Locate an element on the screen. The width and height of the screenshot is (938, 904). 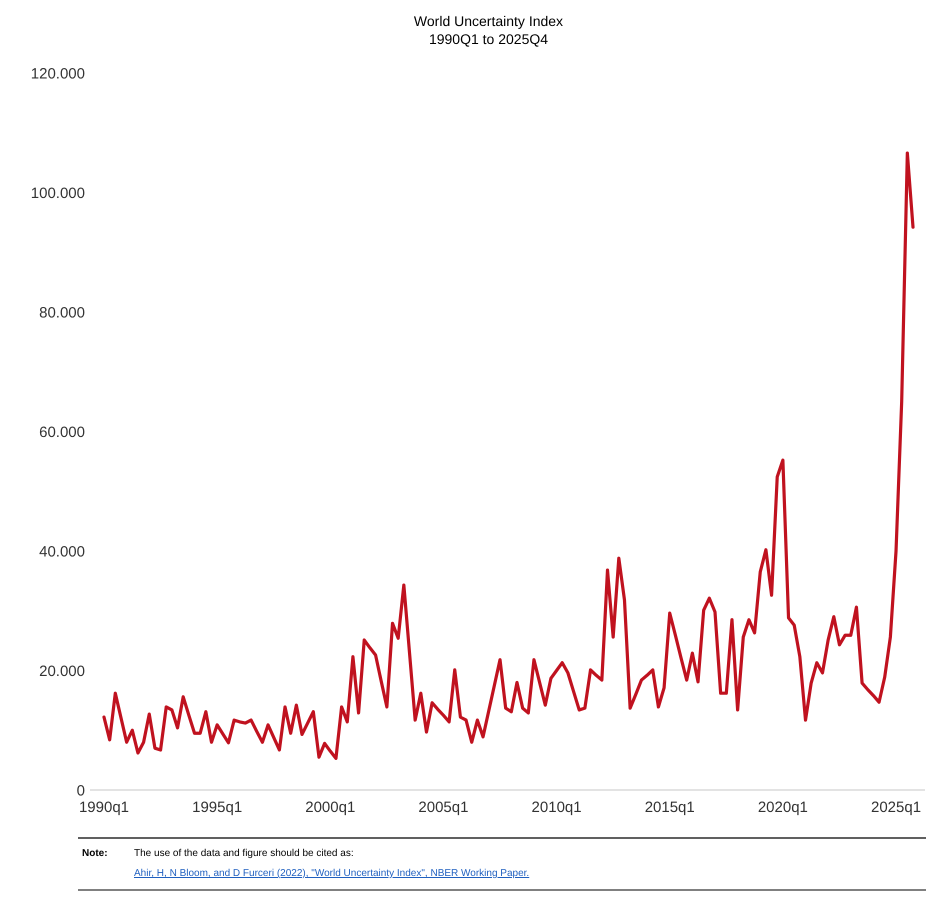
x-tick-label: 2000q1 is located at coordinates (330, 807).